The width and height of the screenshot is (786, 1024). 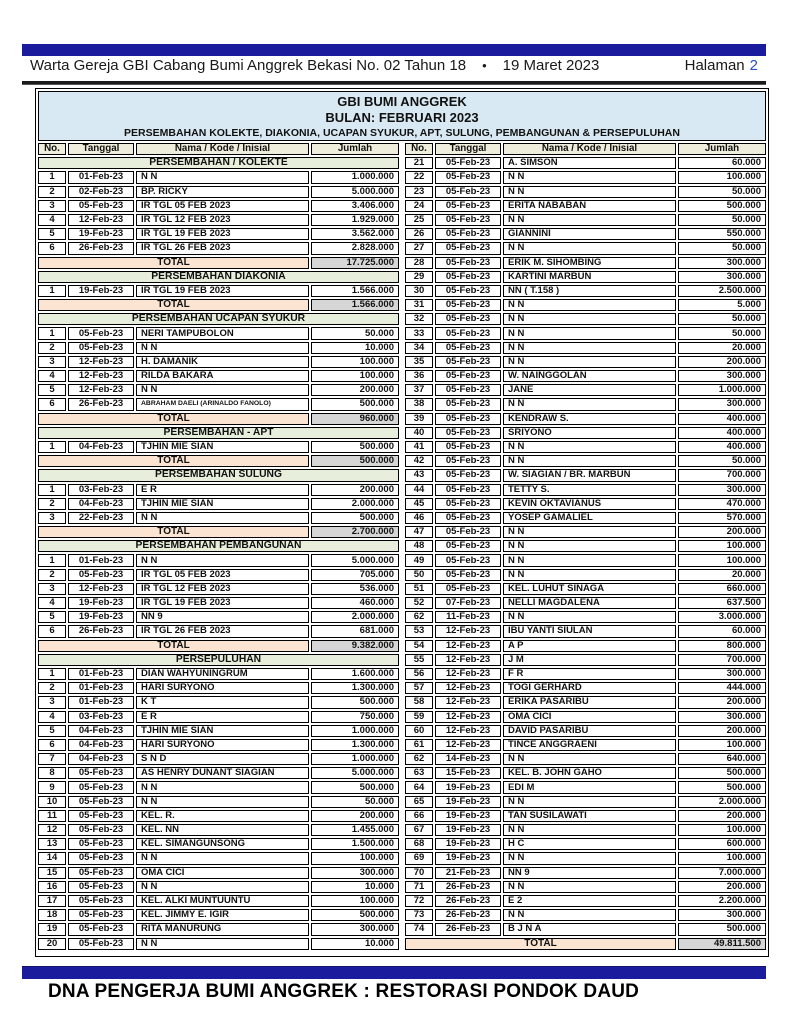 I want to click on table-row: 1 19-Feb-23 IR TGL 19 FEB 2023 1.566.000, so click(x=218, y=291).